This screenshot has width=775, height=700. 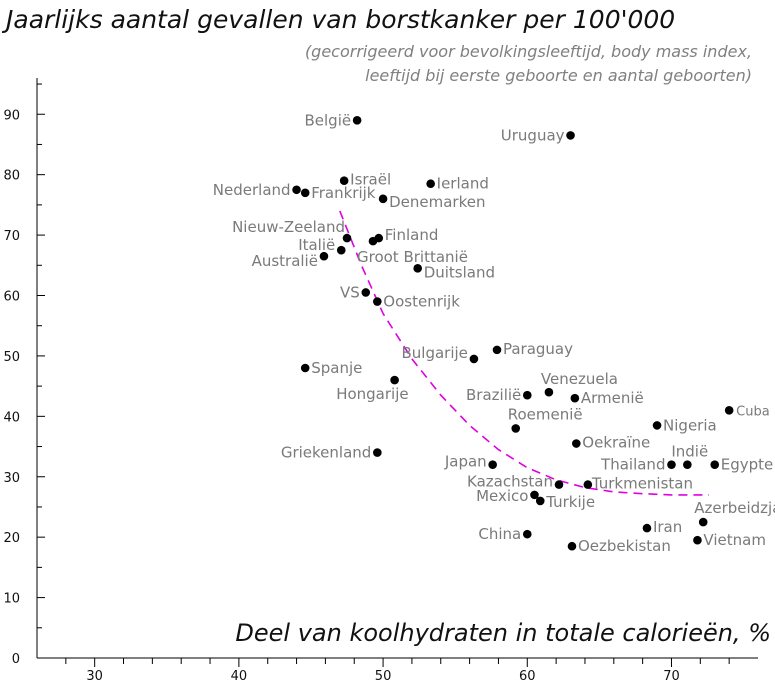 What do you see at coordinates (285, 261) in the screenshot?
I see `data-point-label: Australië` at bounding box center [285, 261].